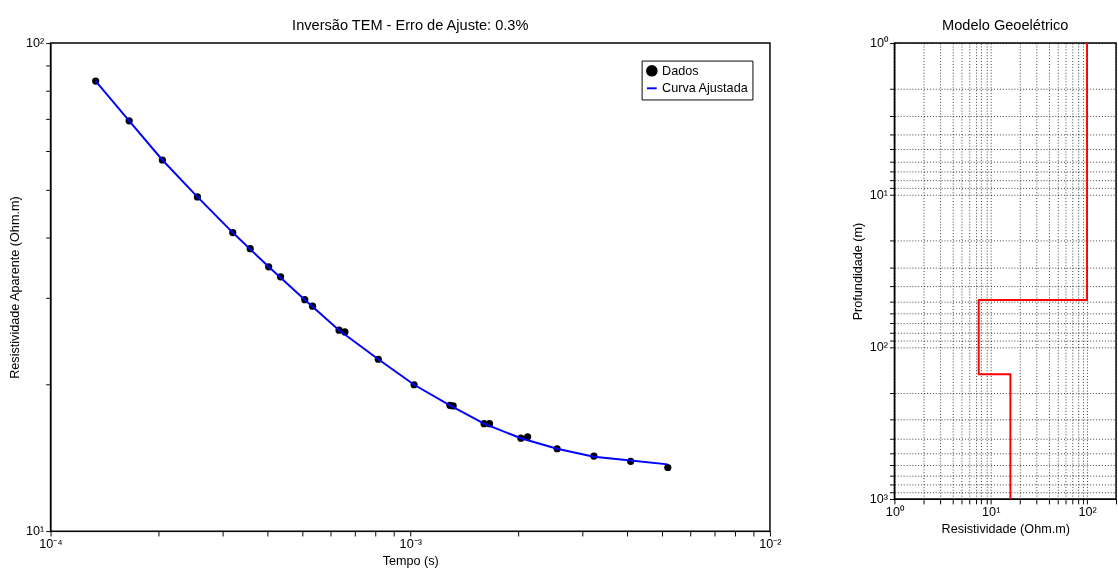 Image resolution: width=1118 pixels, height=586 pixels. I want to click on chart-title: Modelo Geoelétrico, so click(1005, 25).